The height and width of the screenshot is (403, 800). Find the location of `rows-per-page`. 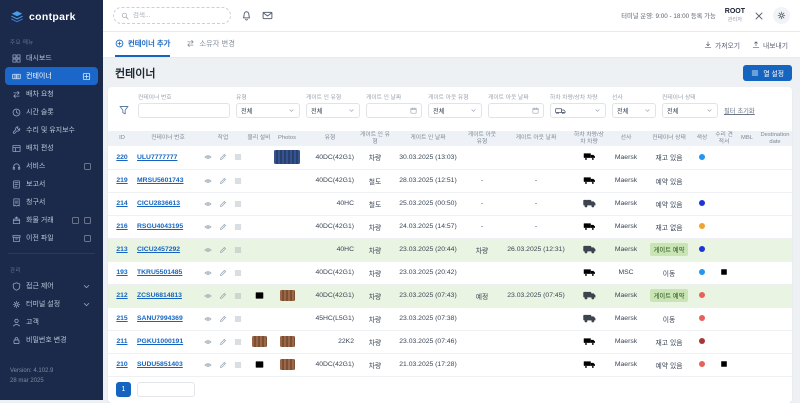

rows-per-page is located at coordinates (166, 389).